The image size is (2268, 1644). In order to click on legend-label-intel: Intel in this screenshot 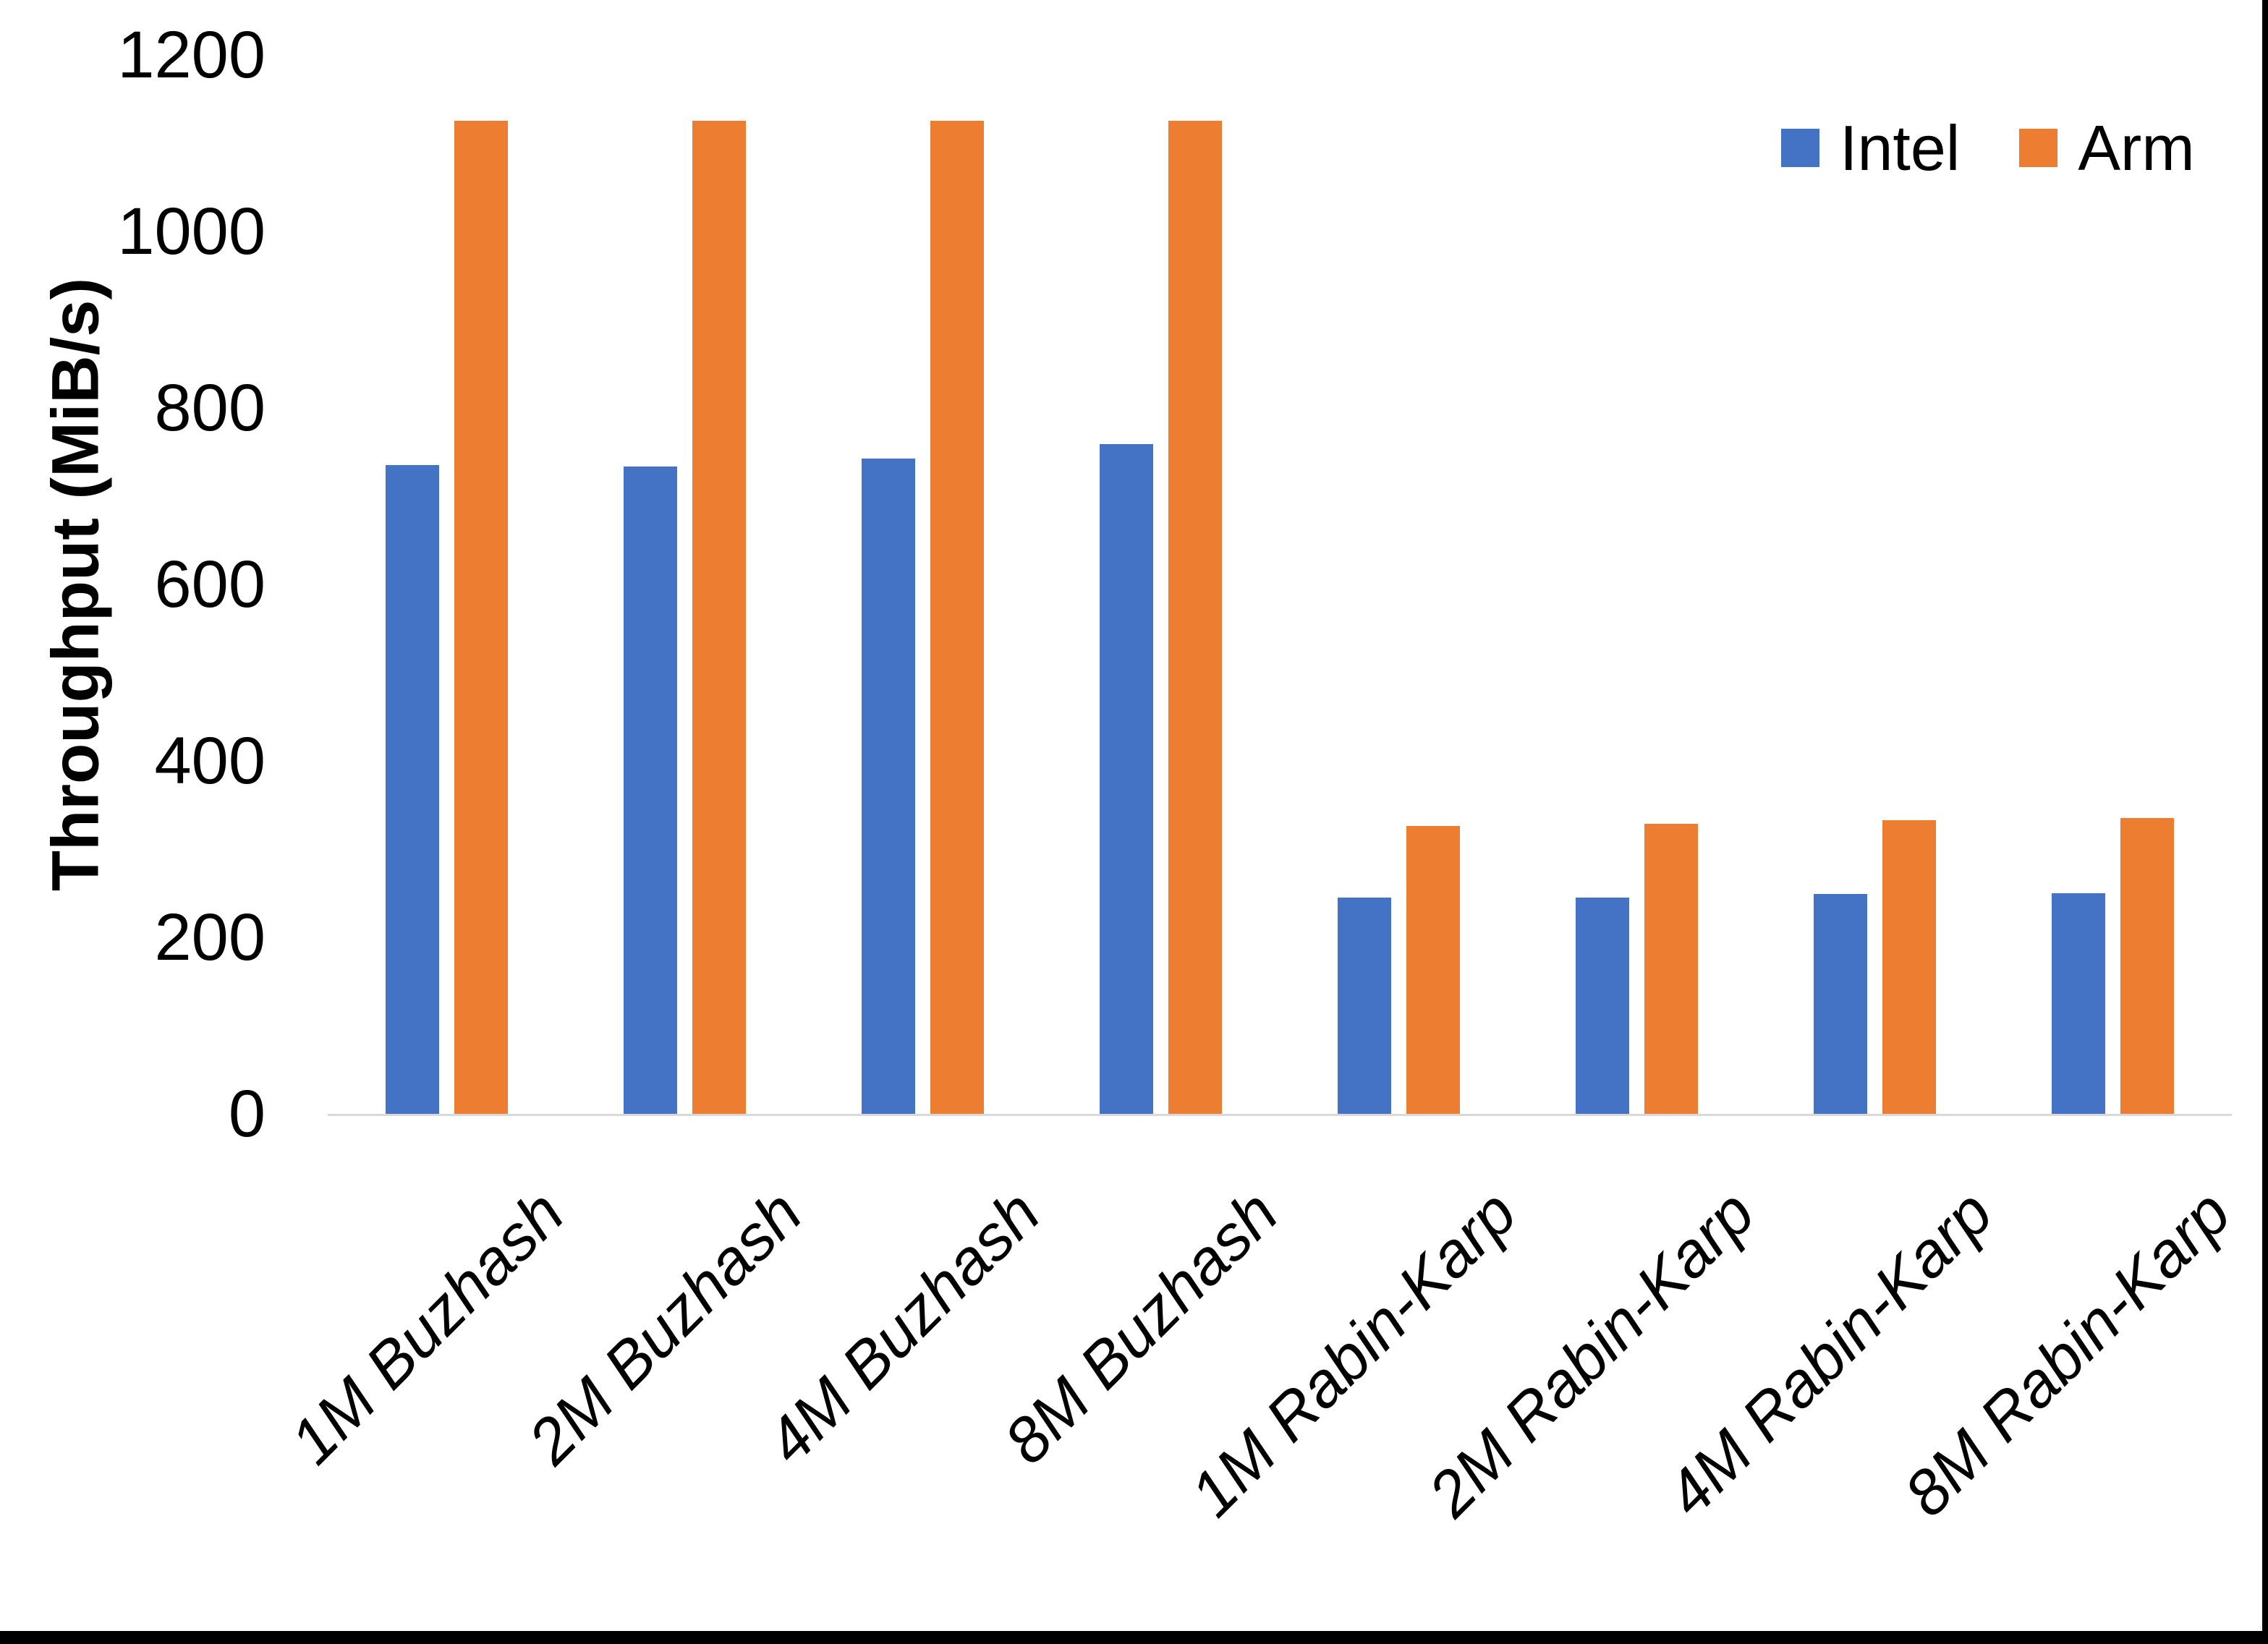, I will do `click(1901, 148)`.